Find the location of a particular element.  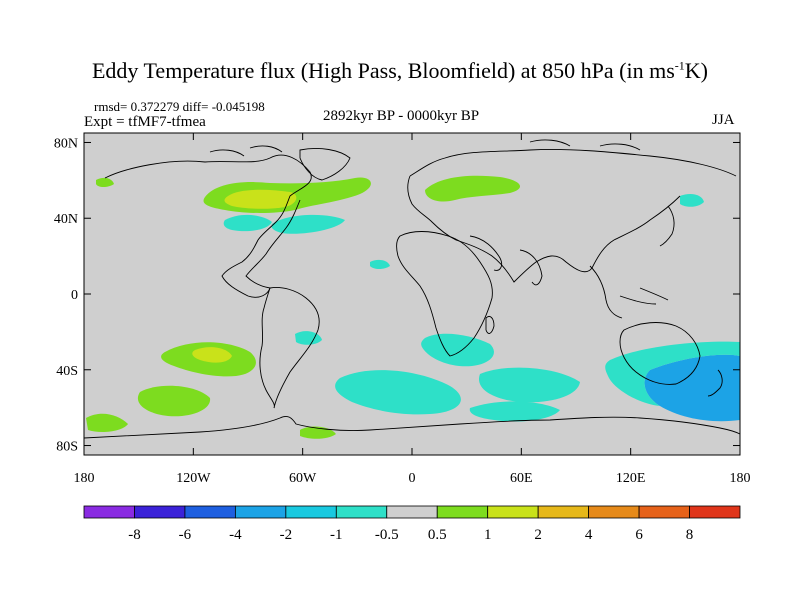

colorbar-label: 1 is located at coordinates (488, 535).